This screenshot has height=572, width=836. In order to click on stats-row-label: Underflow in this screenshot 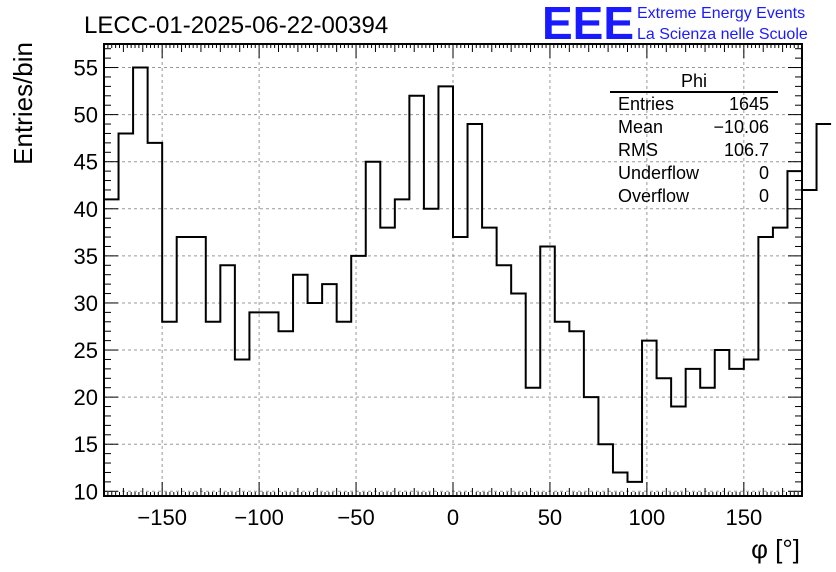, I will do `click(659, 173)`.